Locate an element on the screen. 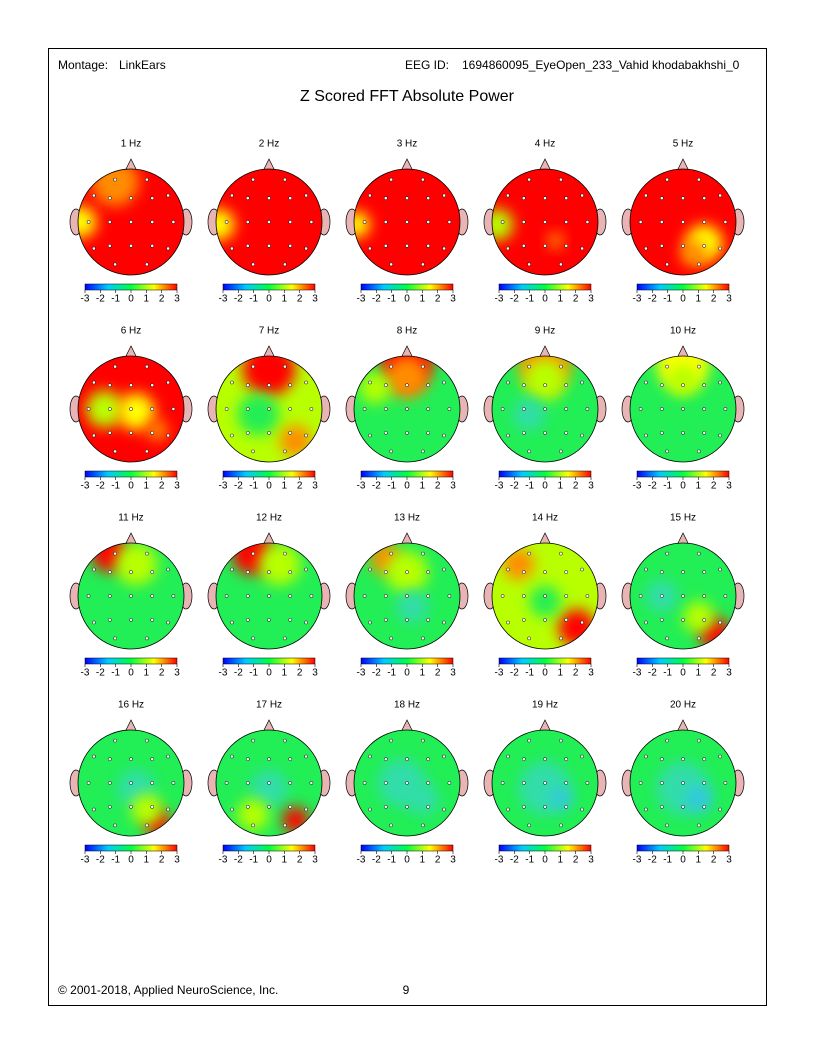  map-label: 11 Hz is located at coordinates (130, 518).